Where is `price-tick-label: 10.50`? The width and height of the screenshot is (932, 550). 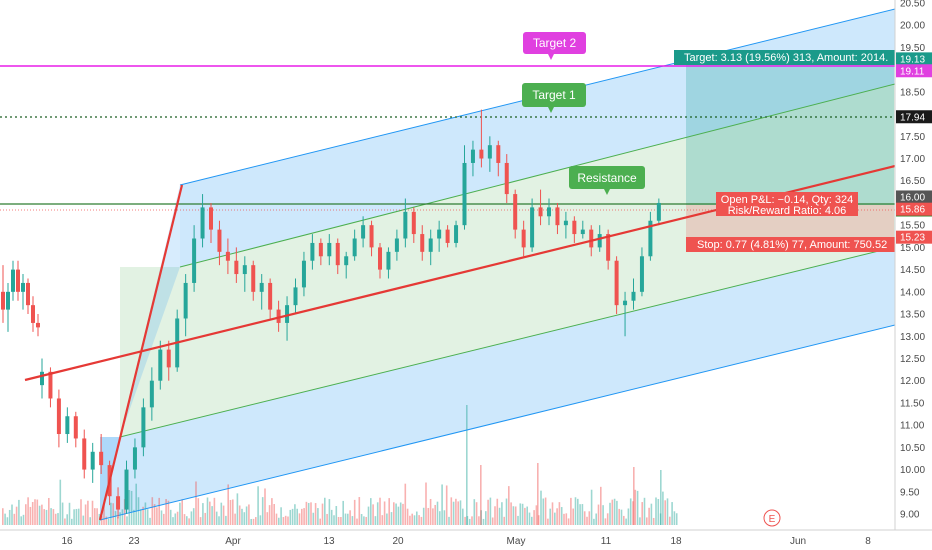
price-tick-label: 10.50 is located at coordinates (912, 448).